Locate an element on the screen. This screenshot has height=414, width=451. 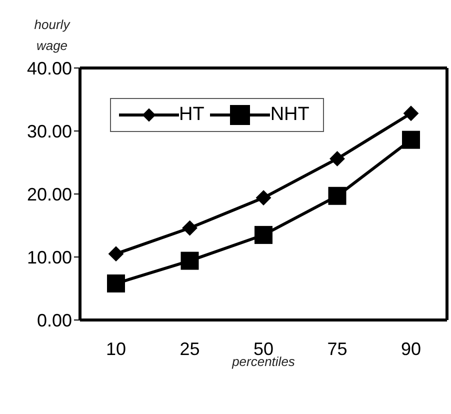
x-tick-label: 75 is located at coordinates (337, 348).